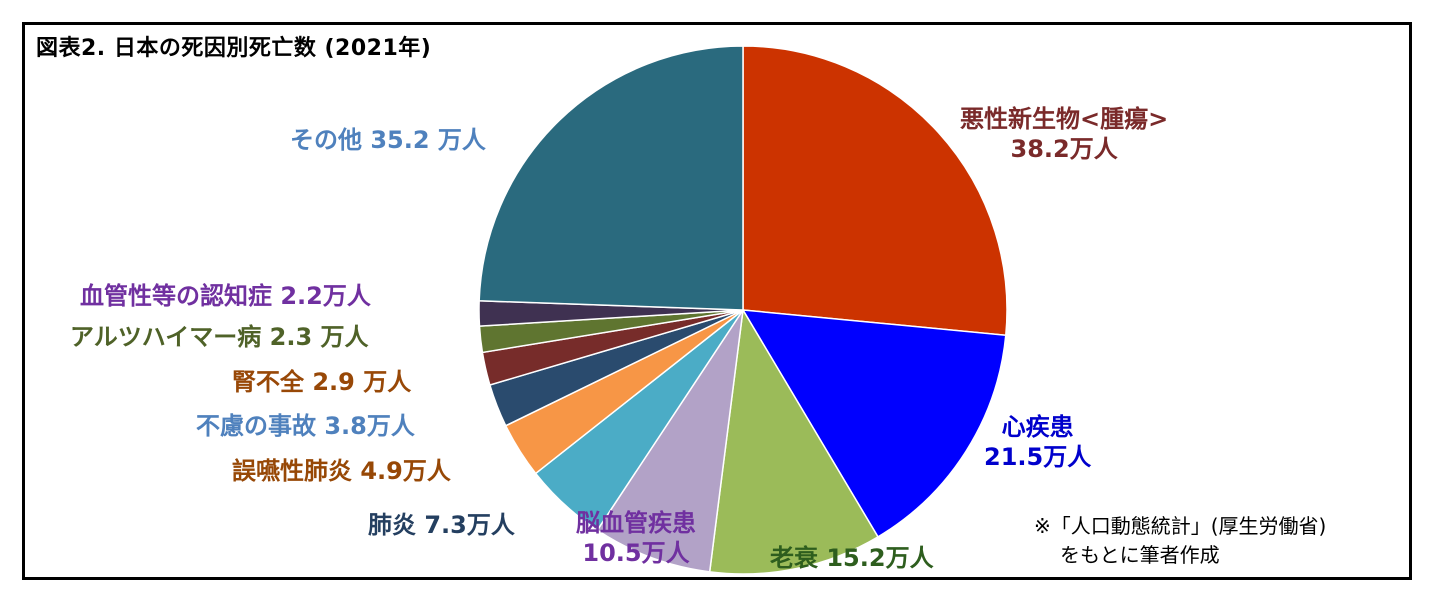 The width and height of the screenshot is (1438, 605). Describe the element at coordinates (234, 48) in the screenshot. I see `chart-title: 図表2. 日本の死因別死亡数 (2021年)` at that location.